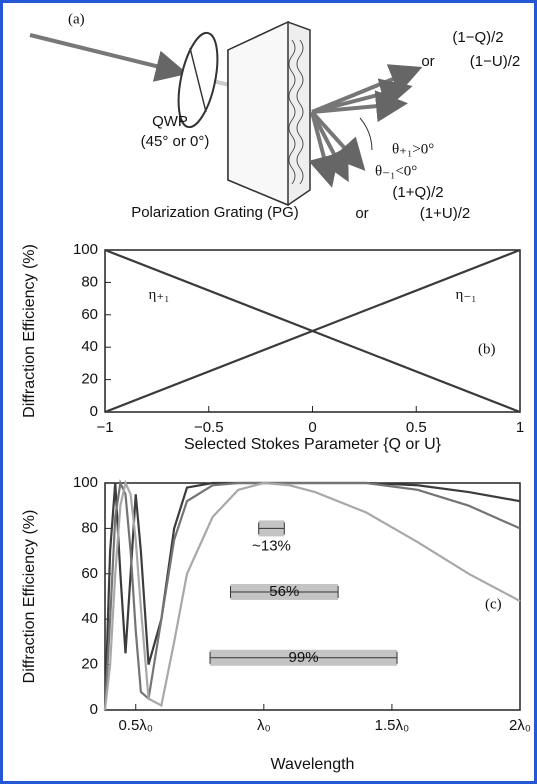 Image resolution: width=537 pixels, height=784 pixels. What do you see at coordinates (76, 19) in the screenshot?
I see `panel-label: (a)` at bounding box center [76, 19].